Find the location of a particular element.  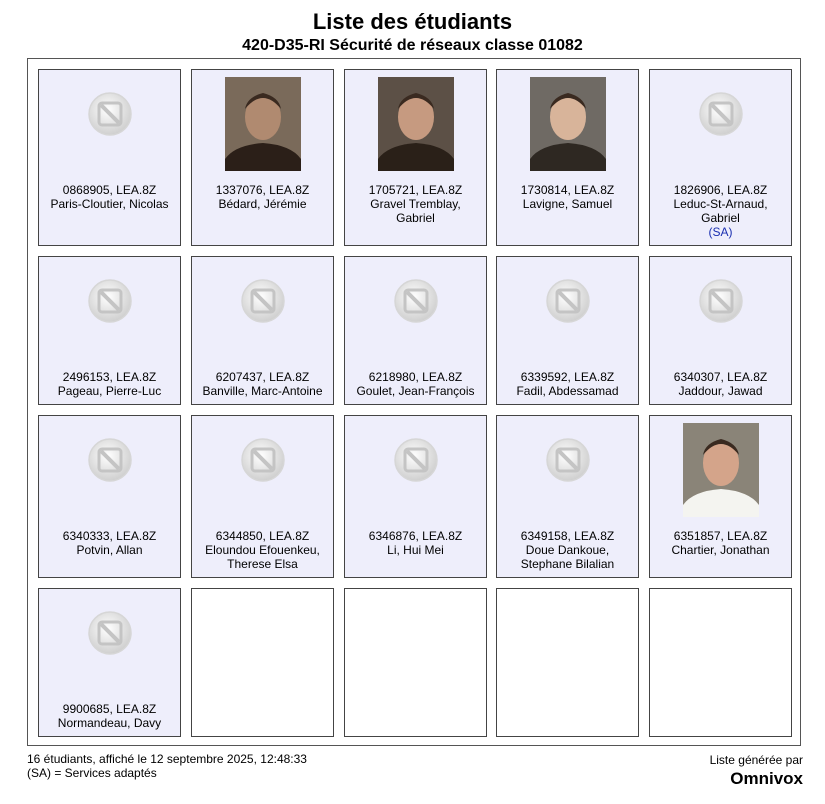

student-info: 0868905, LEA.8Z Paris-Cloutier, Nicolas is located at coordinates (109, 197).